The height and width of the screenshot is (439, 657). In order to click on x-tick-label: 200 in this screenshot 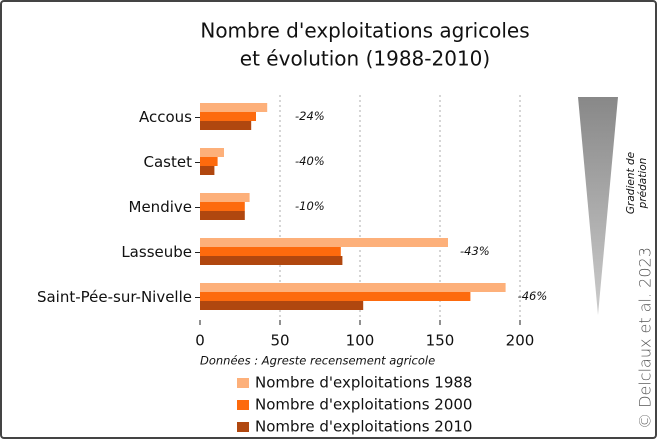, I will do `click(520, 341)`.